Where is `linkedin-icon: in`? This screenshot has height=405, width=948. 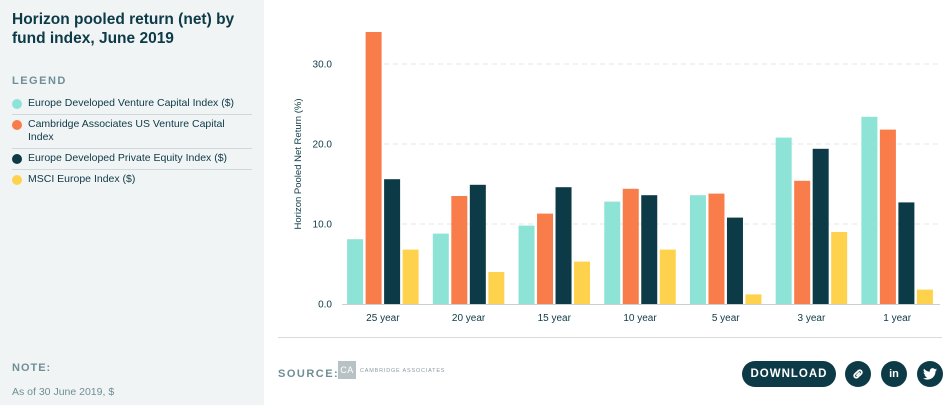
linkedin-icon: in is located at coordinates (894, 374).